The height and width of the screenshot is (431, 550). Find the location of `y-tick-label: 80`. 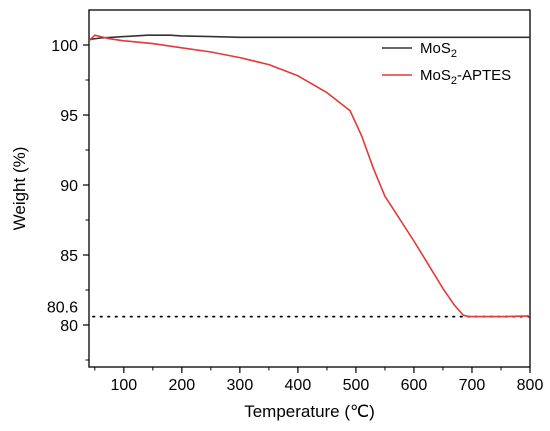

y-tick-label: 80 is located at coordinates (69, 326).